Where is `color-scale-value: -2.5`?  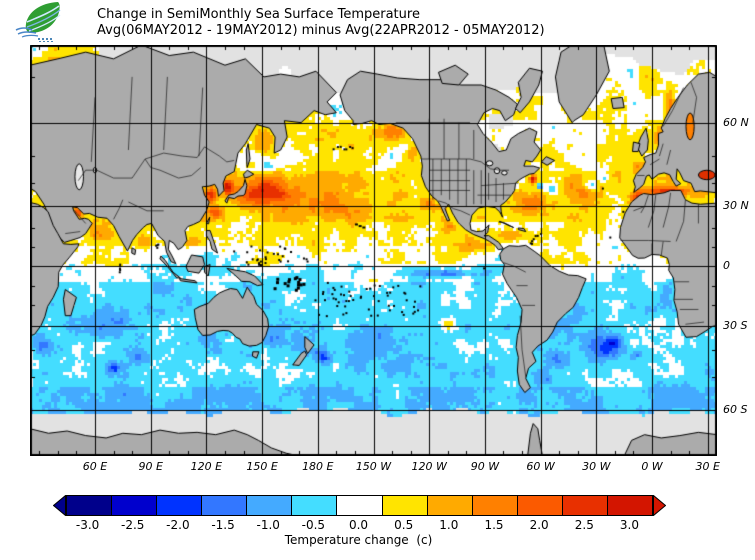
color-scale-value: -2.5 is located at coordinates (133, 525).